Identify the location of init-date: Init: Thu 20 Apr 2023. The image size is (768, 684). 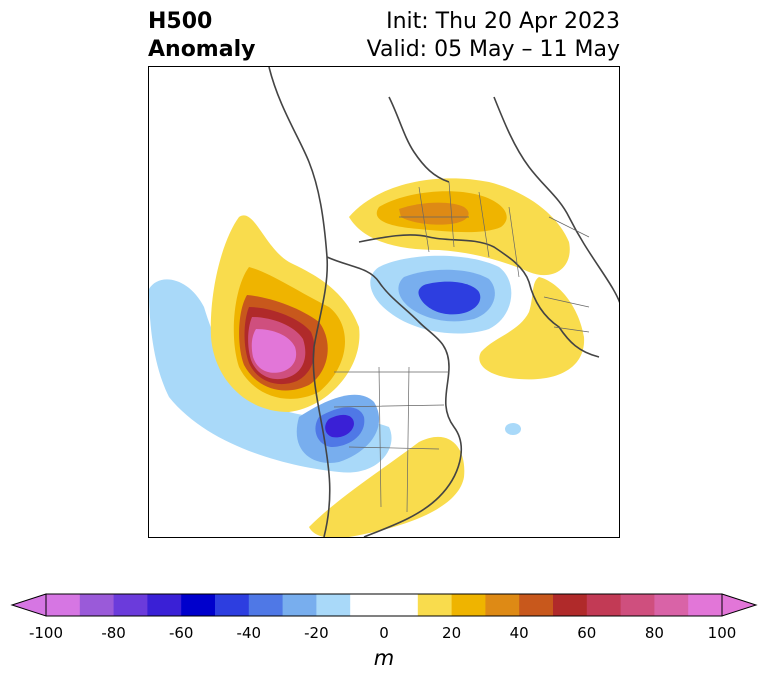
(503, 21).